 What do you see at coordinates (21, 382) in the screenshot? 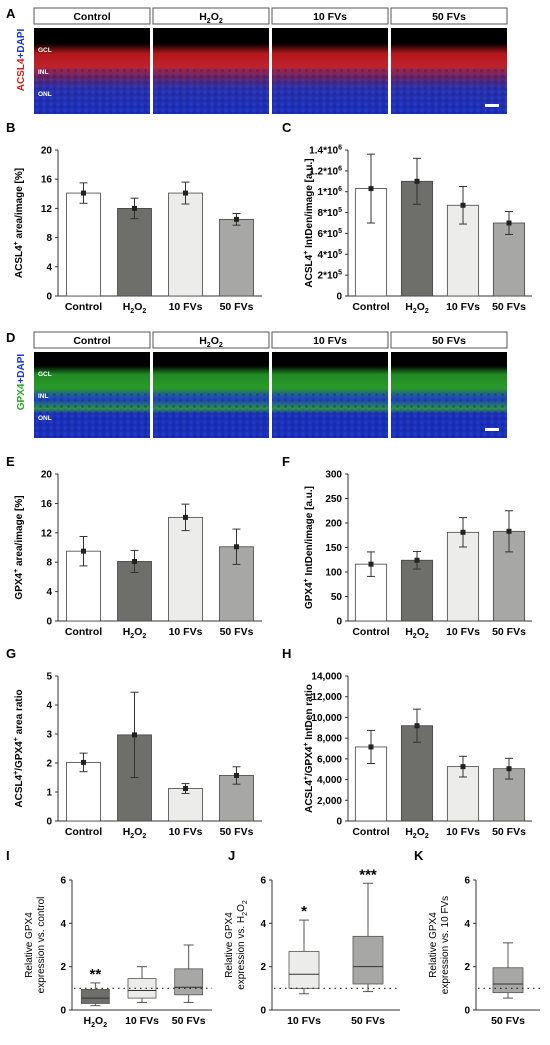
I see `svg-text: GPX4+DAPI` at bounding box center [21, 382].